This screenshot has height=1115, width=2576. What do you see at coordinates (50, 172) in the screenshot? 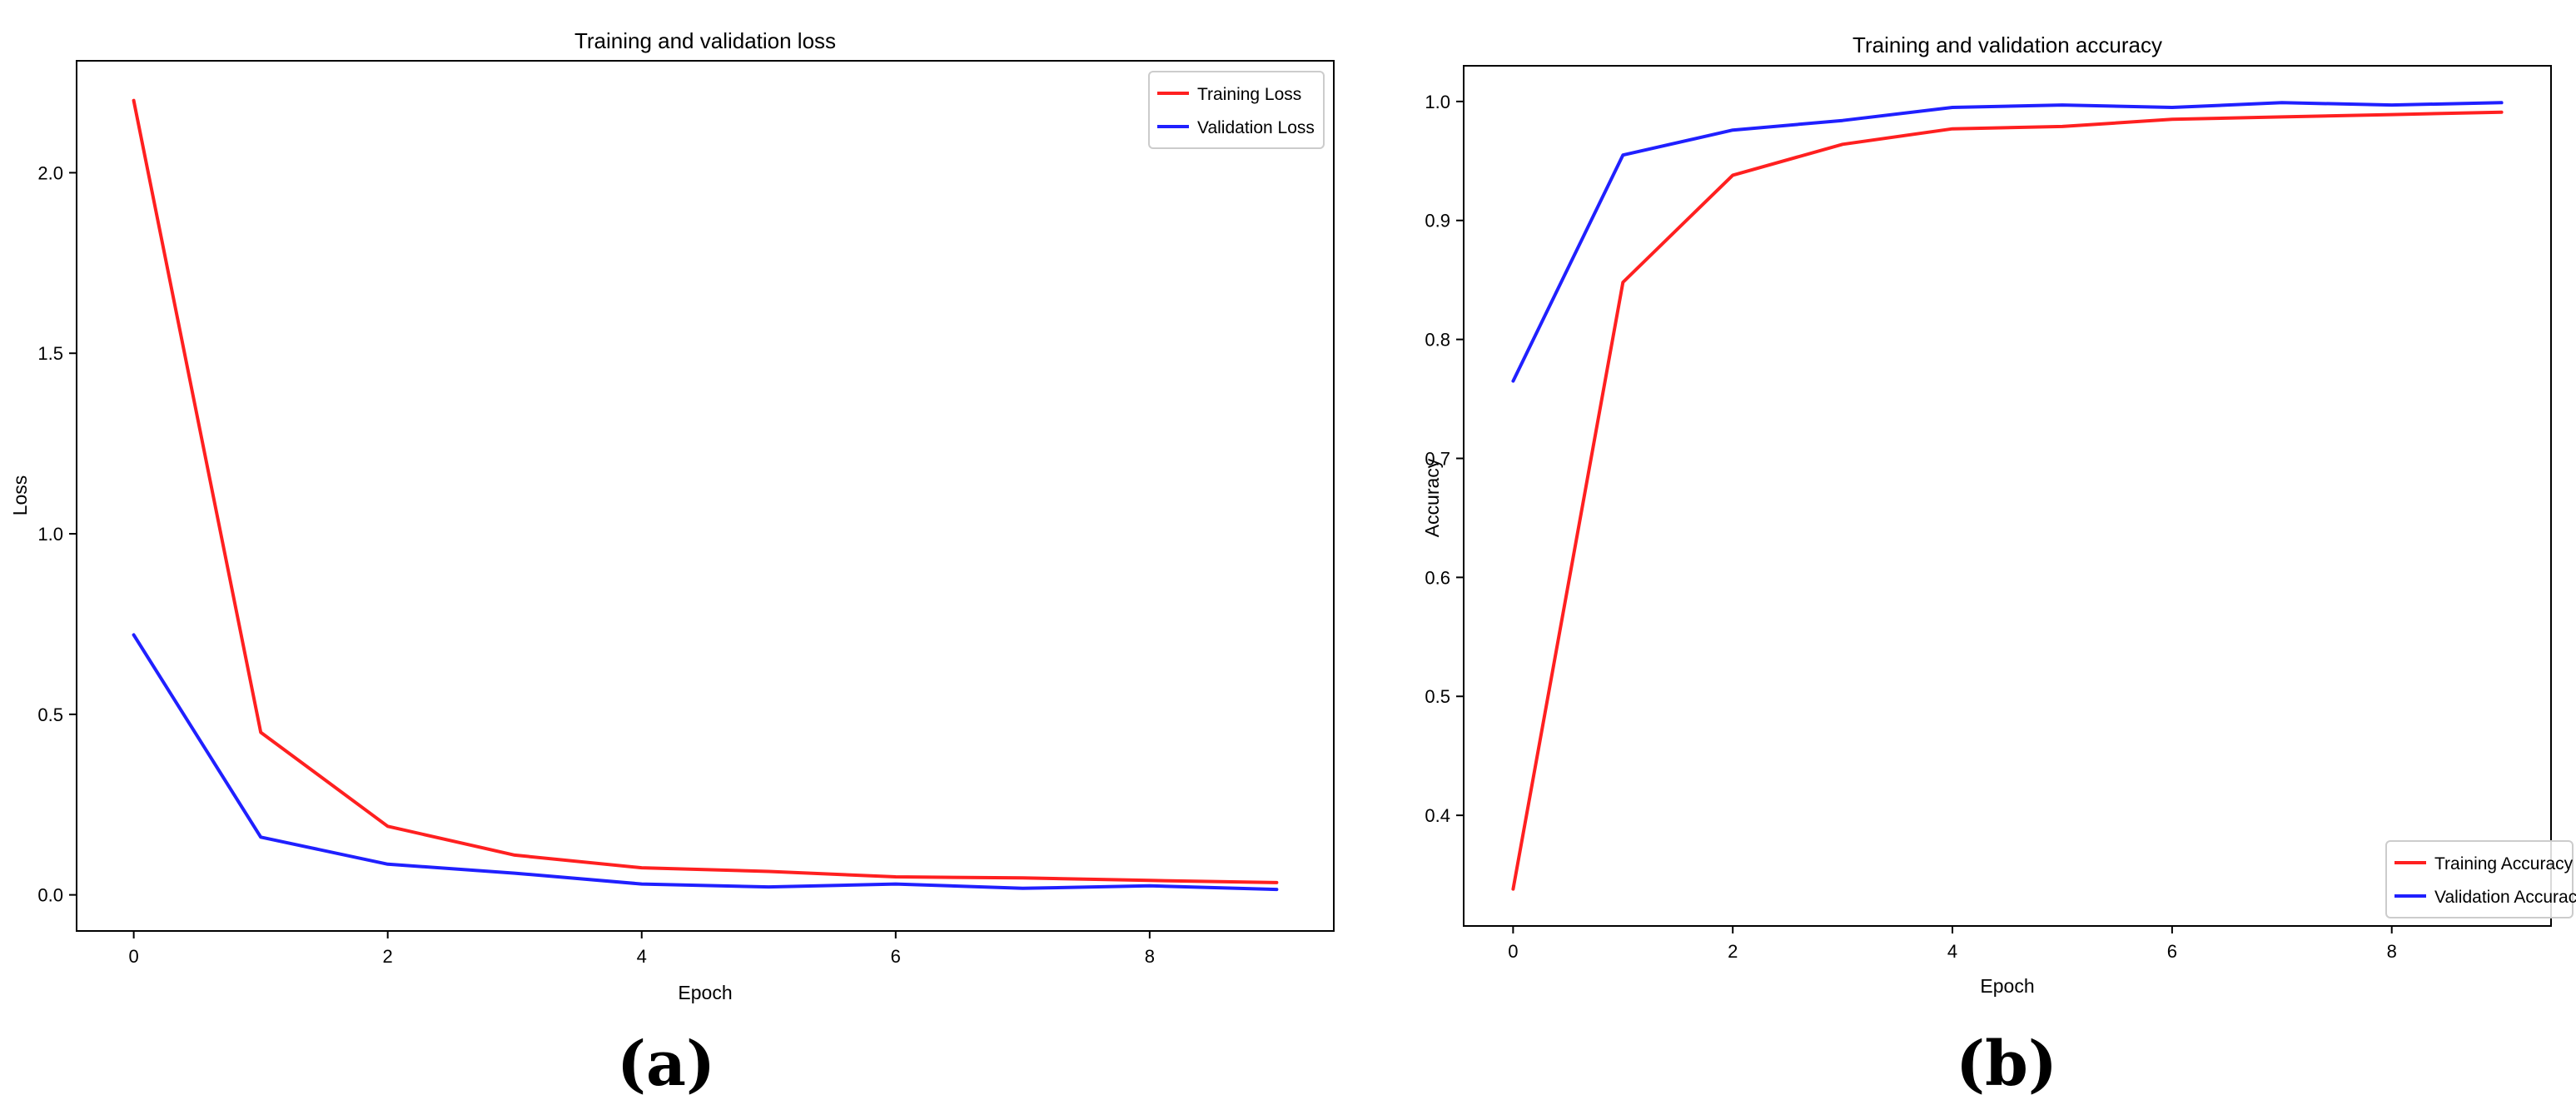
I see `y-tick-label: 2.0` at bounding box center [50, 172].